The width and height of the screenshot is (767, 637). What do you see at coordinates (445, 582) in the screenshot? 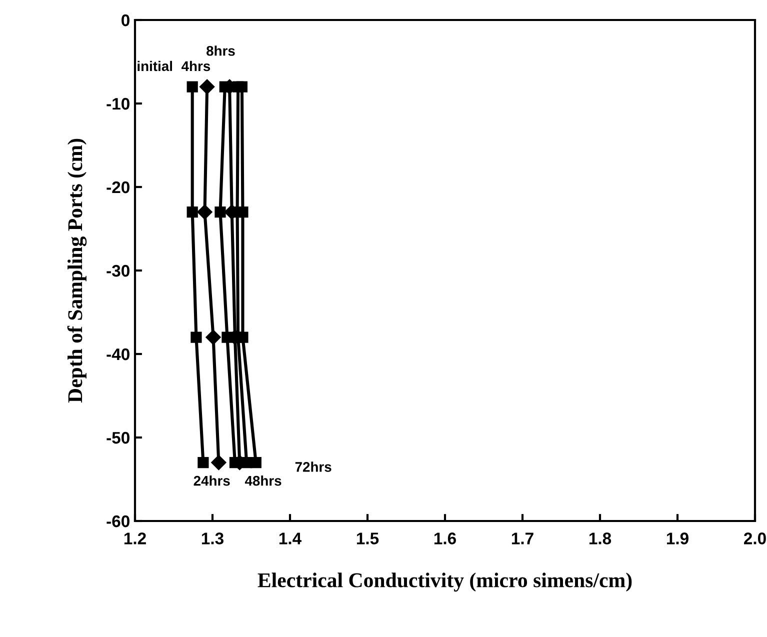
I see `x-axis-title: Electrical Conductivity (micro simens/cm)` at bounding box center [445, 582].